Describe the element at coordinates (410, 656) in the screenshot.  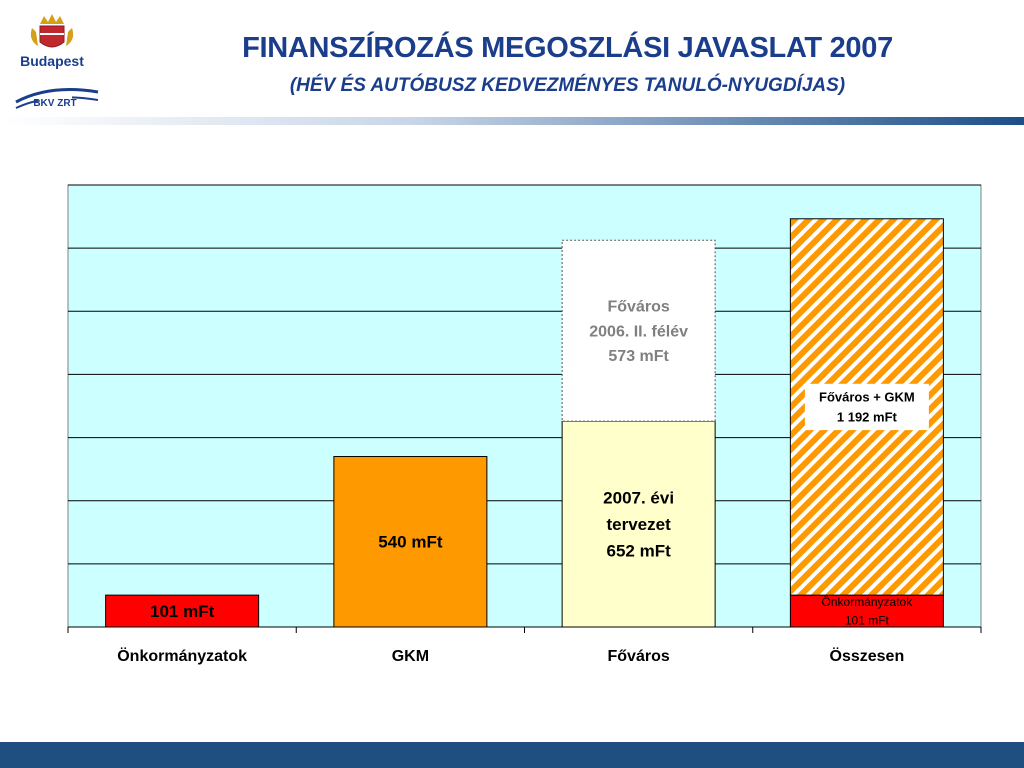
I see `x-tick-label: GKM` at that location.